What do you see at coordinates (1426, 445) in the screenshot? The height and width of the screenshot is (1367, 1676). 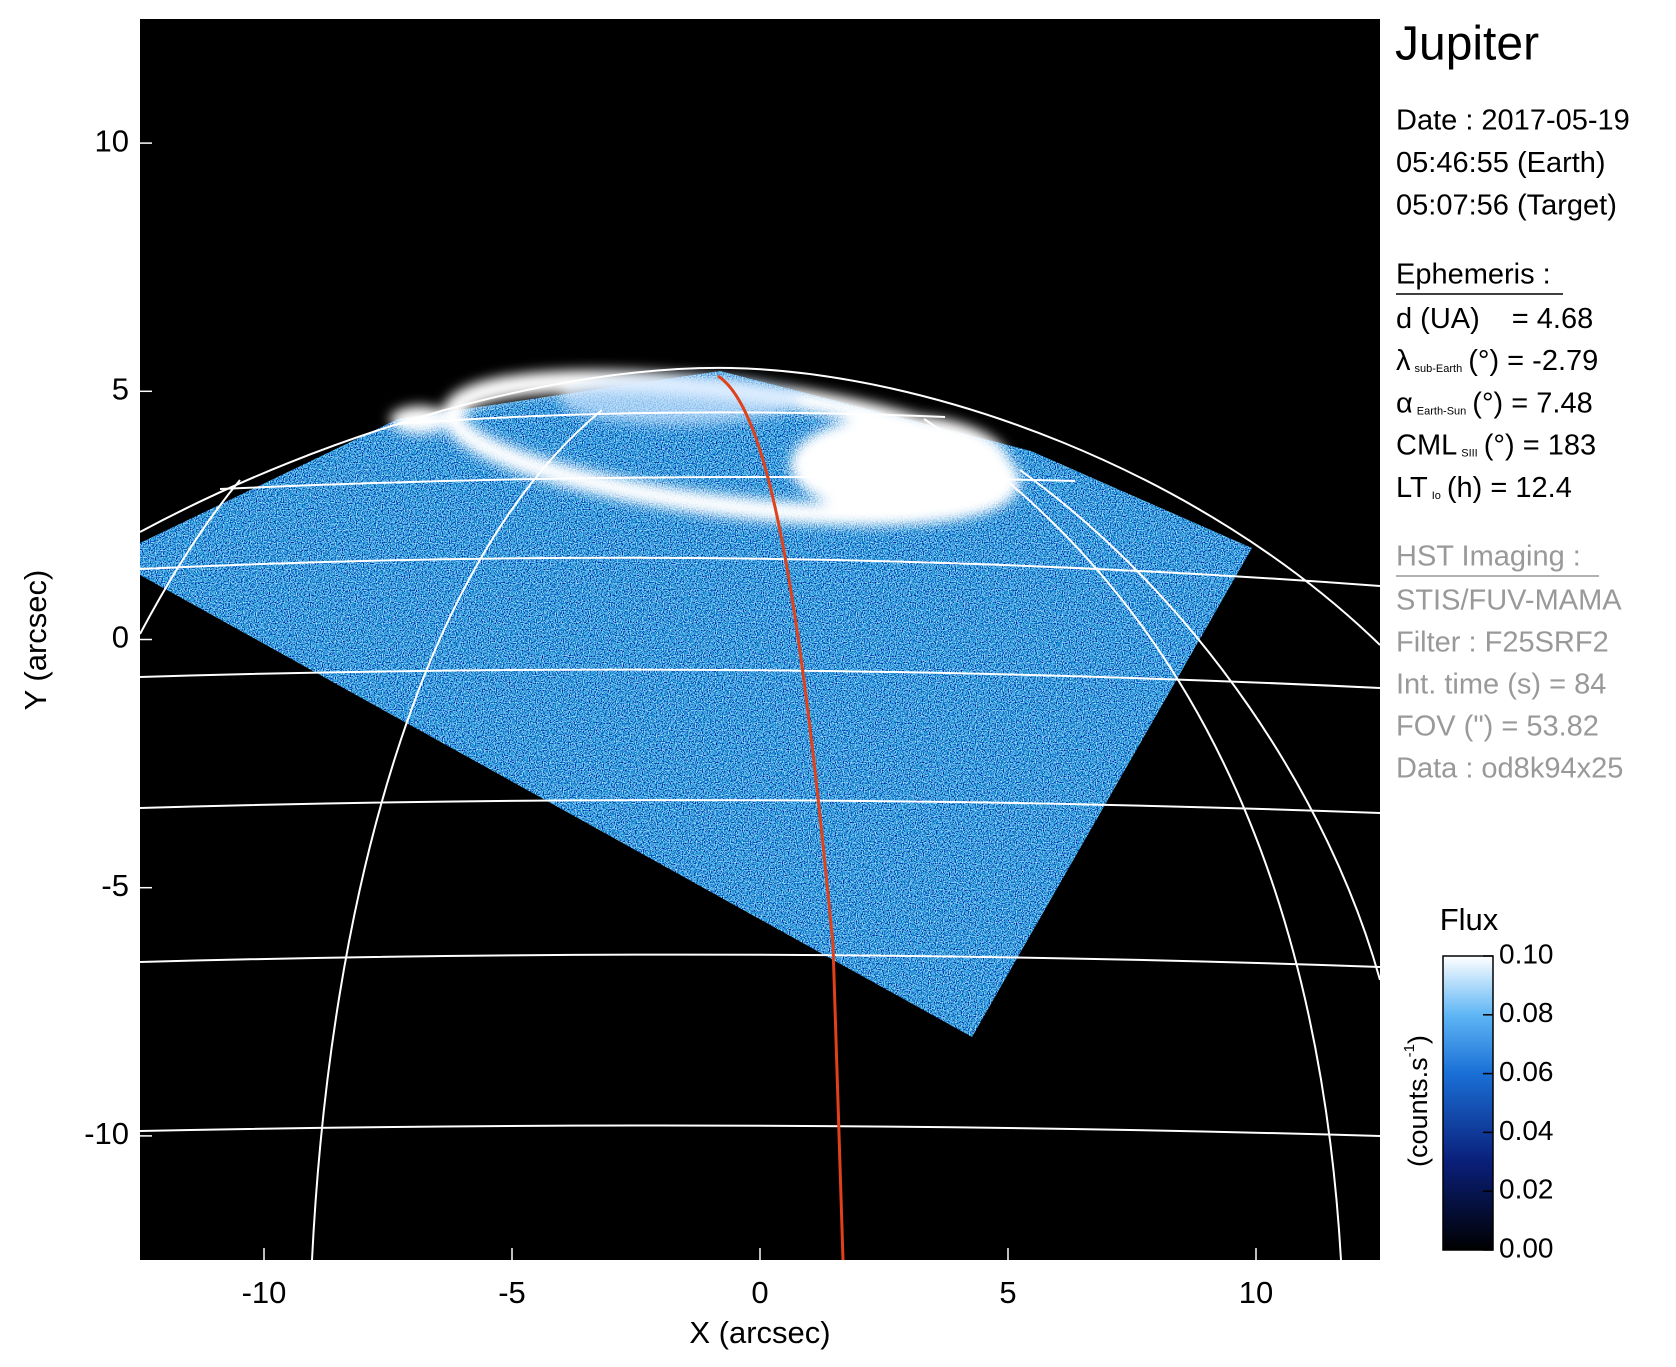 I see `row-label: CML` at bounding box center [1426, 445].